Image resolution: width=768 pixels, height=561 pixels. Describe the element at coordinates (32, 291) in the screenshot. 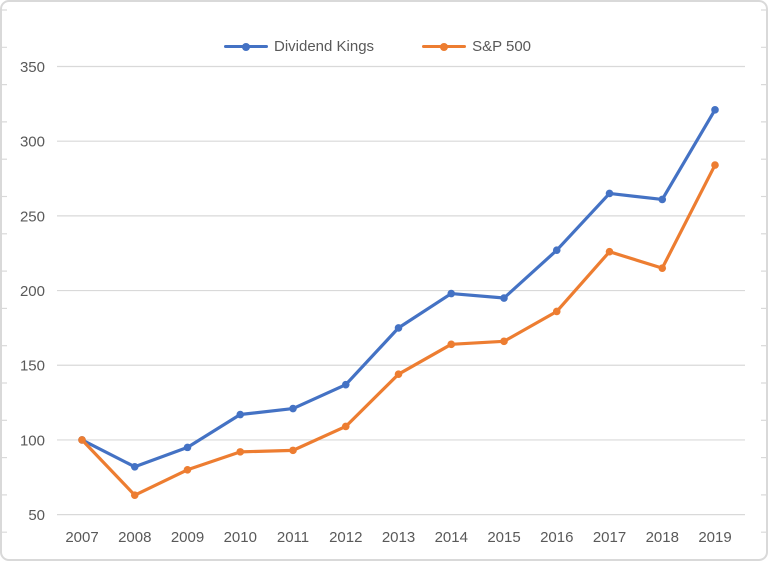

I see `y-tick-label: 200` at that location.